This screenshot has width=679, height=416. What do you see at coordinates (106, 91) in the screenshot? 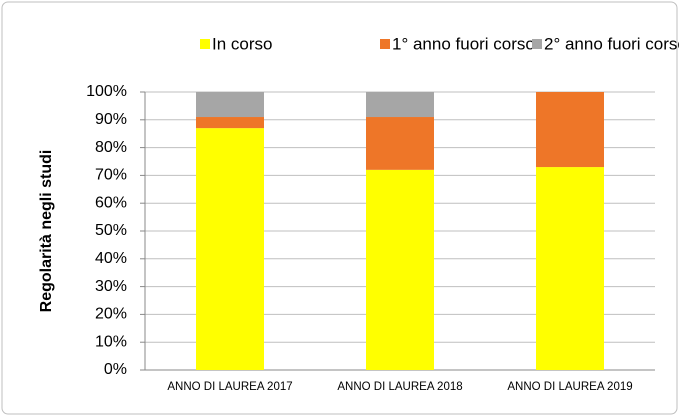
I see `y-tick-label: 100%` at bounding box center [106, 91].